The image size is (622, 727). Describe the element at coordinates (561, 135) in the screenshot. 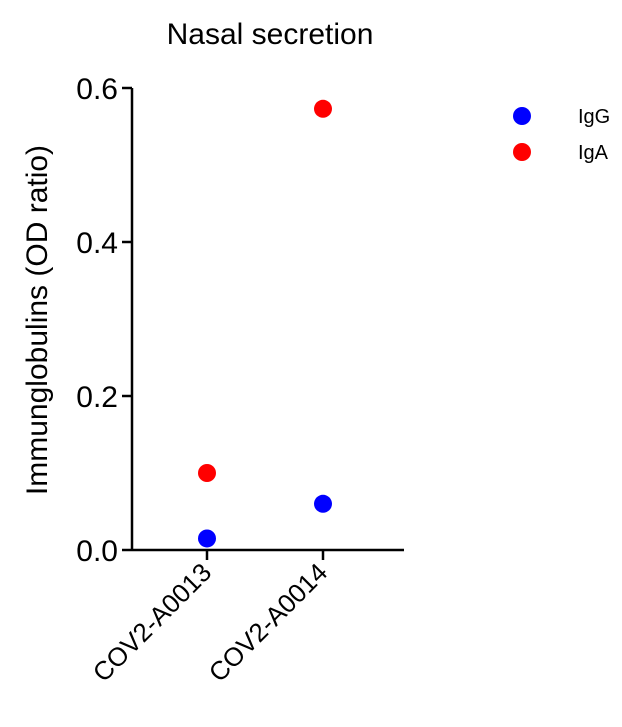

I see `legend: IgG IgA` at that location.